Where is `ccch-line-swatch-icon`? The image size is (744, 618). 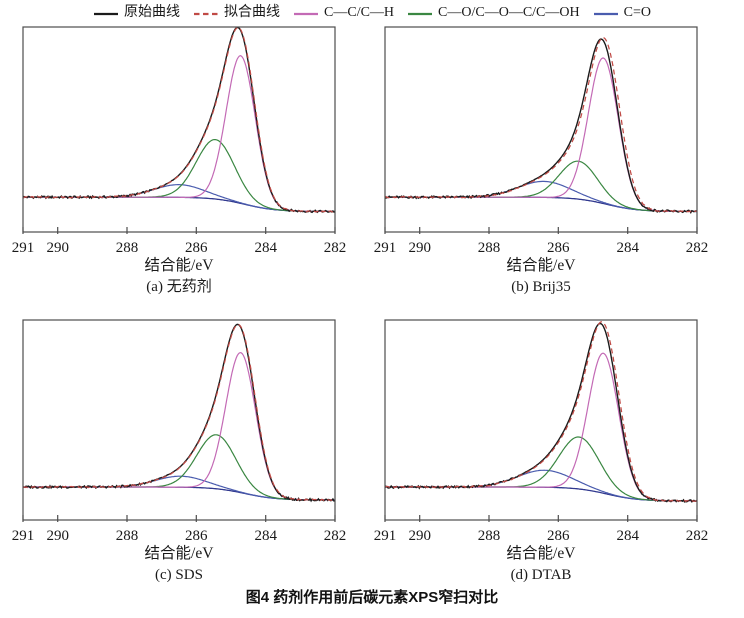 ccch-line-swatch-icon is located at coordinates (306, 14).